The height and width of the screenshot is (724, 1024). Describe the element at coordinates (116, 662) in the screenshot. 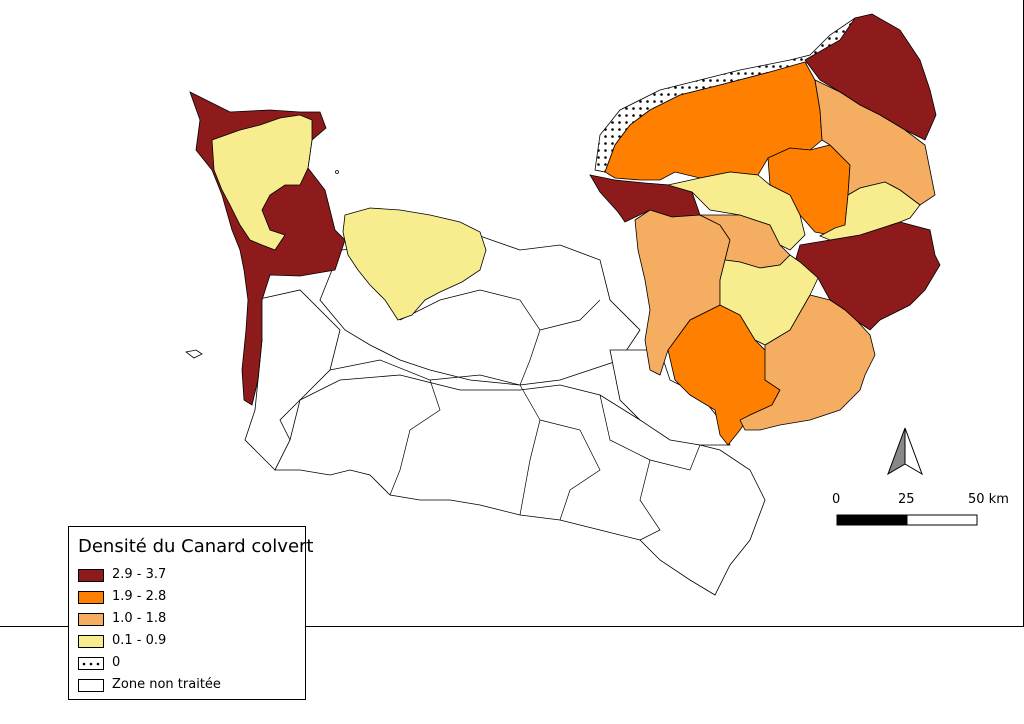

I see `legend-label: 0` at that location.